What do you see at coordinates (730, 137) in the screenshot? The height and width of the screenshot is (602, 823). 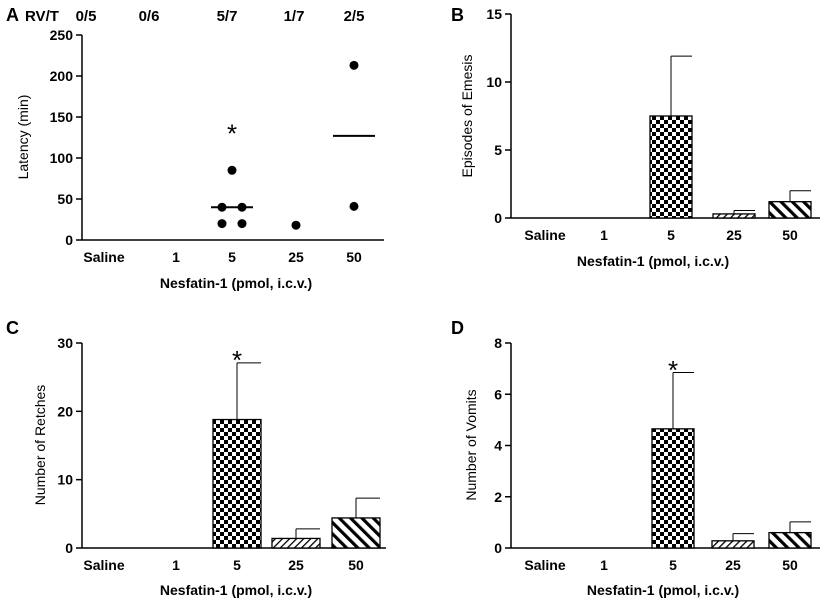 I see `data-marks` at bounding box center [730, 137].